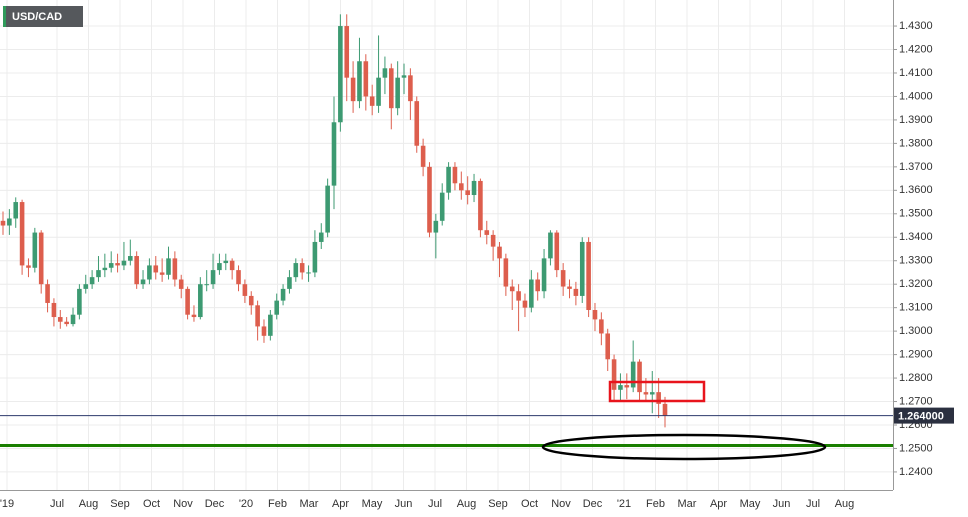 This screenshot has height=517, width=968. Describe the element at coordinates (916, 120) in the screenshot. I see `y-tick-label: 1.3900` at that location.